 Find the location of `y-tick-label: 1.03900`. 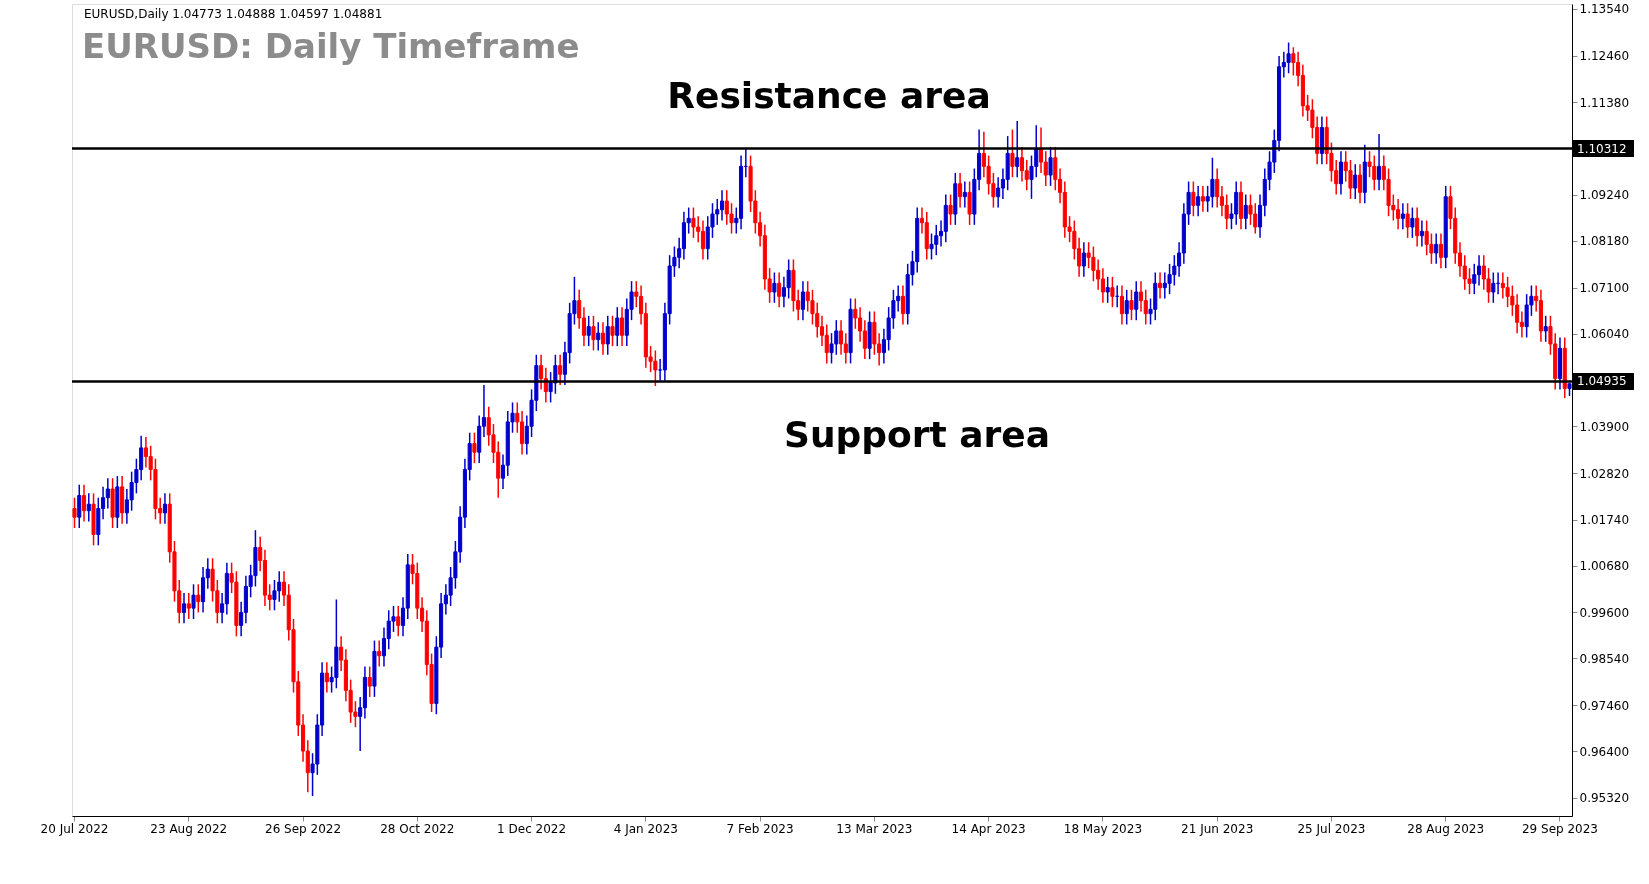

y-tick-label: 1.03900 is located at coordinates (1604, 426).